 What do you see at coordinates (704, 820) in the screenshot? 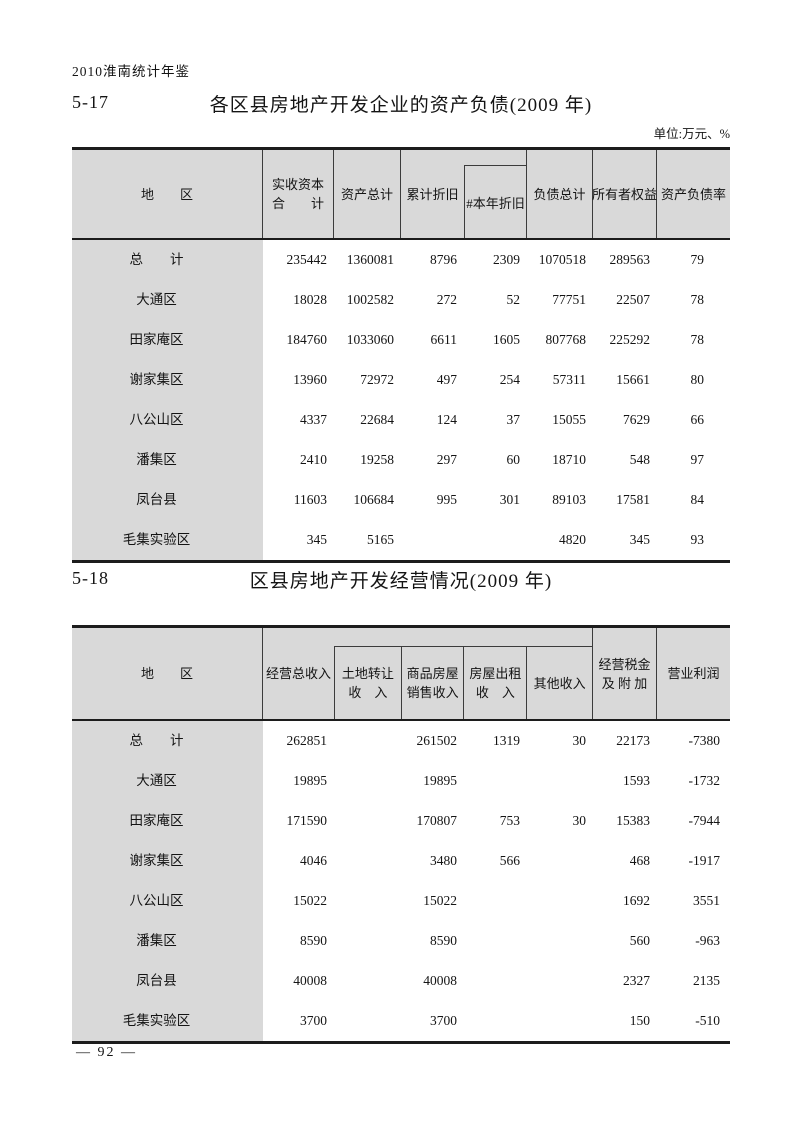
I see `value-cell: -7944` at bounding box center [704, 820].